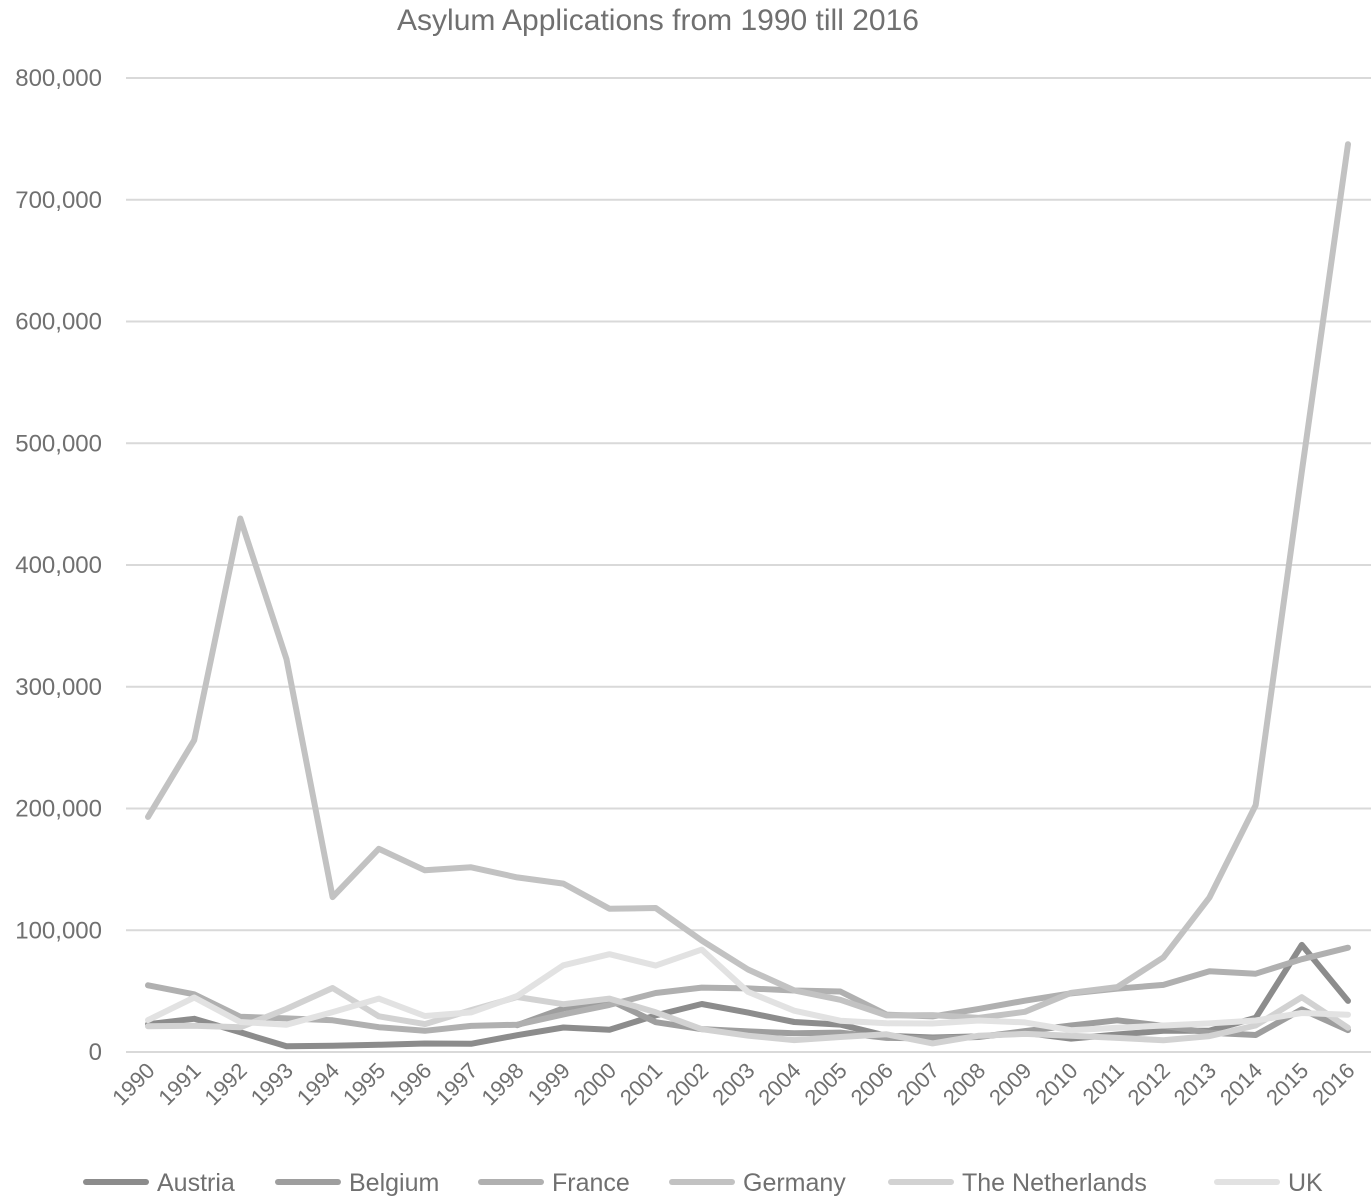 Image resolution: width=1371 pixels, height=1200 pixels. What do you see at coordinates (549, 1084) in the screenshot?
I see `x-tick-label: 1999` at bounding box center [549, 1084].